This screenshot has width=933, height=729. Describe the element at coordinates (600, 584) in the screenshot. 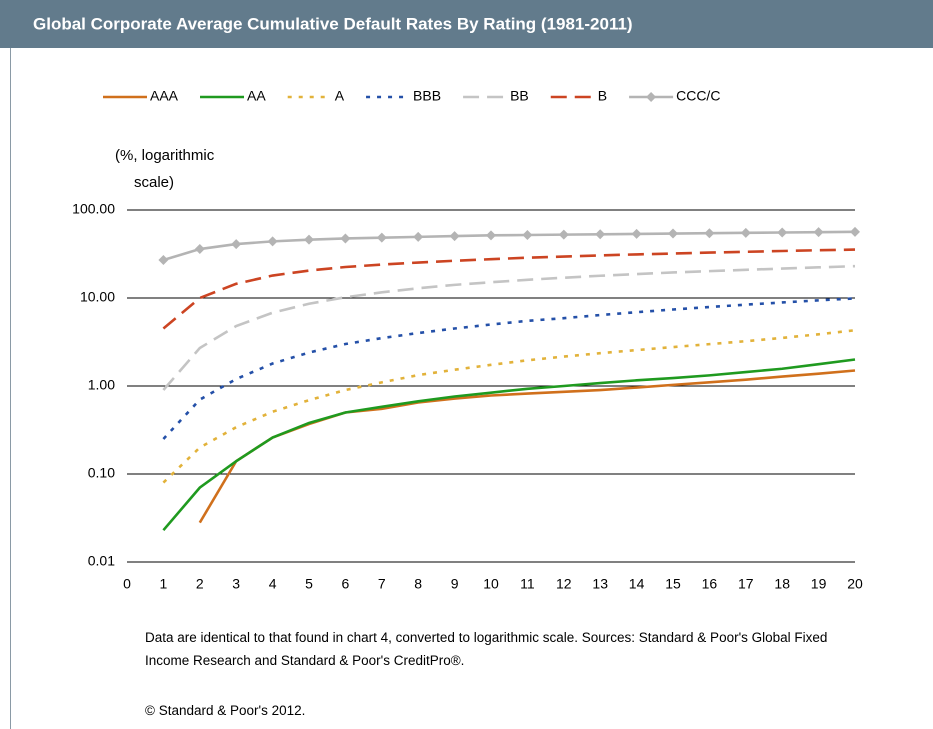

I see `x-tick-label: 13` at that location.